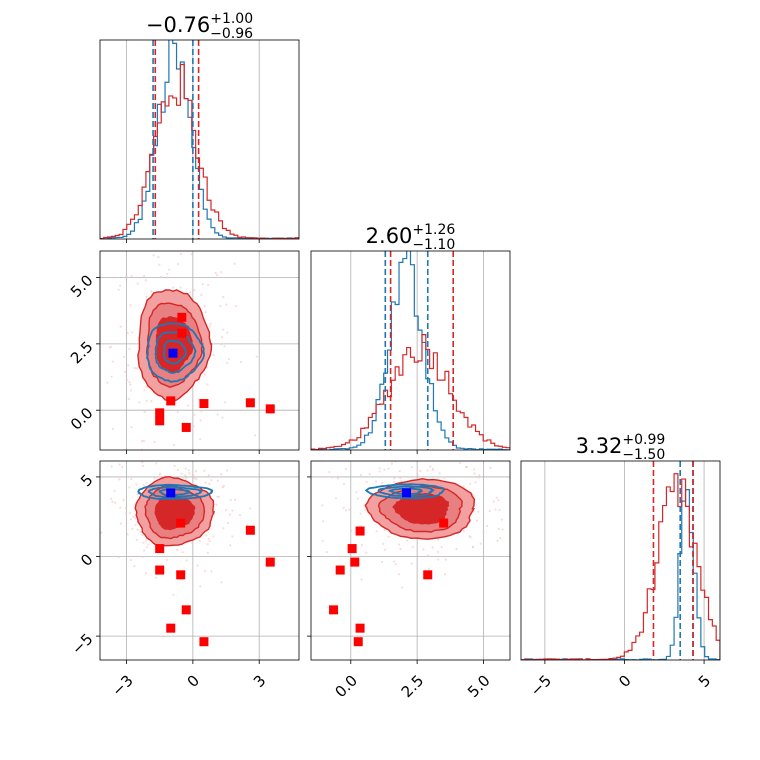 Image resolution: width=760 pixels, height=760 pixels. What do you see at coordinates (624, 560) in the screenshot?
I see `diagonal-grid` at bounding box center [624, 560].